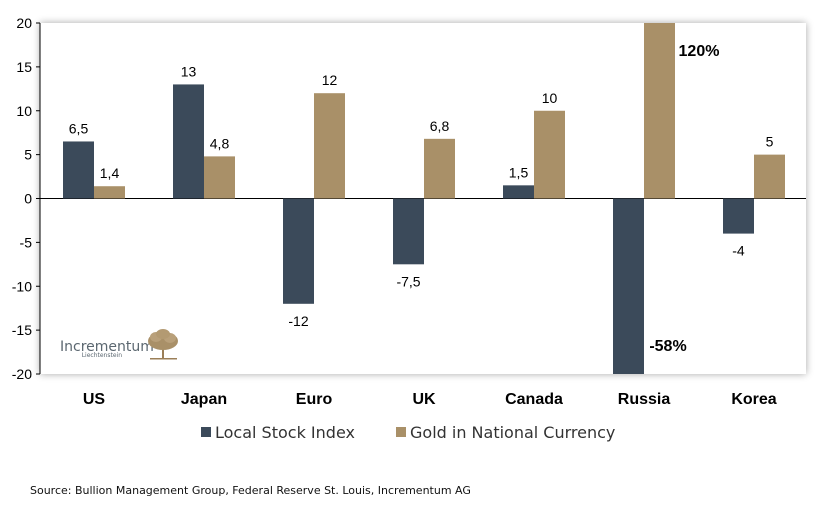  Describe the element at coordinates (206, 432) in the screenshot. I see `legend-swatch-stock` at that location.